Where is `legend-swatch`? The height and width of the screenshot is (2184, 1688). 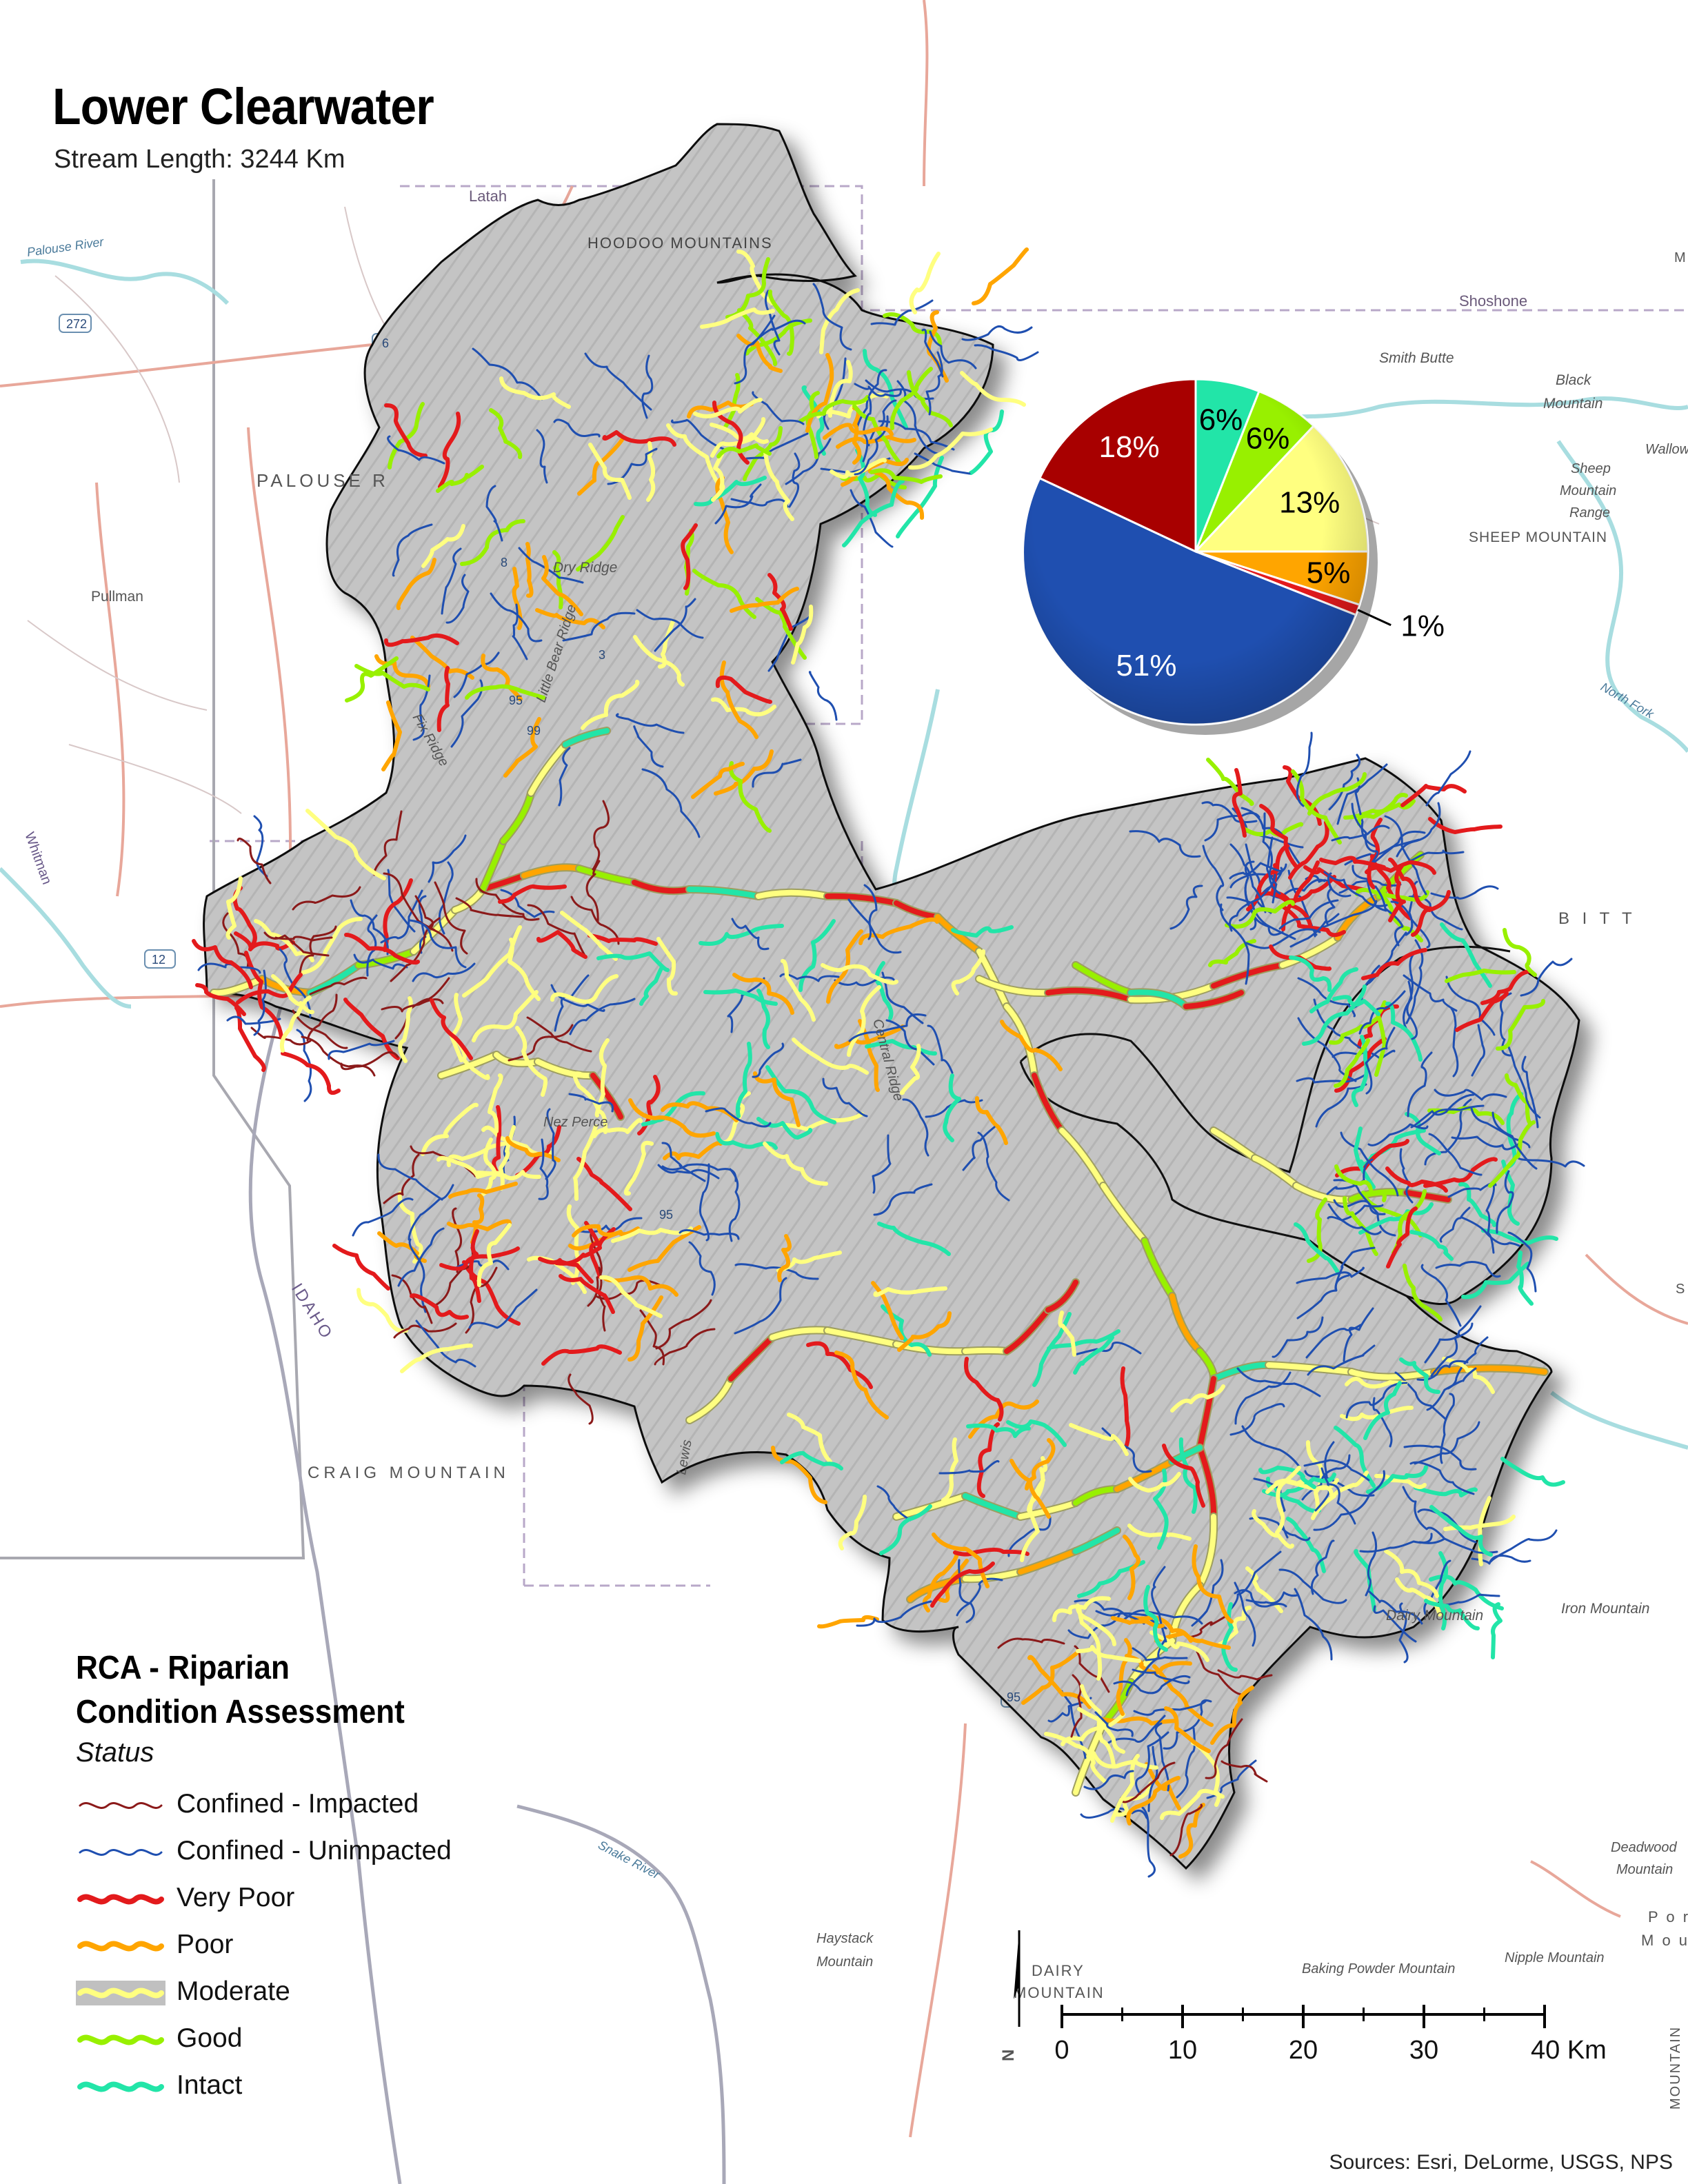 legend-swatch is located at coordinates (120, 1899).